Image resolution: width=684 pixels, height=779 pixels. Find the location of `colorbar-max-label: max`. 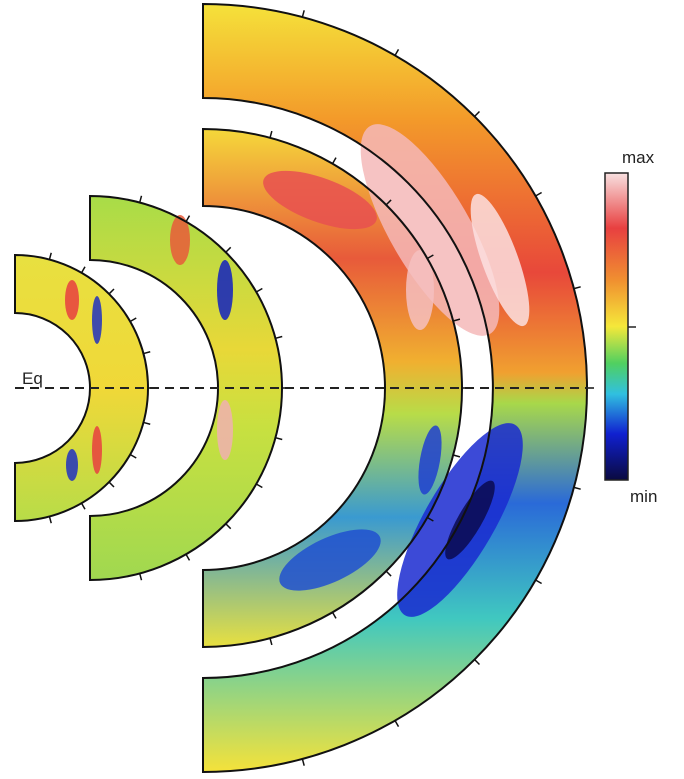

colorbar-max-label: max is located at coordinates (638, 157).